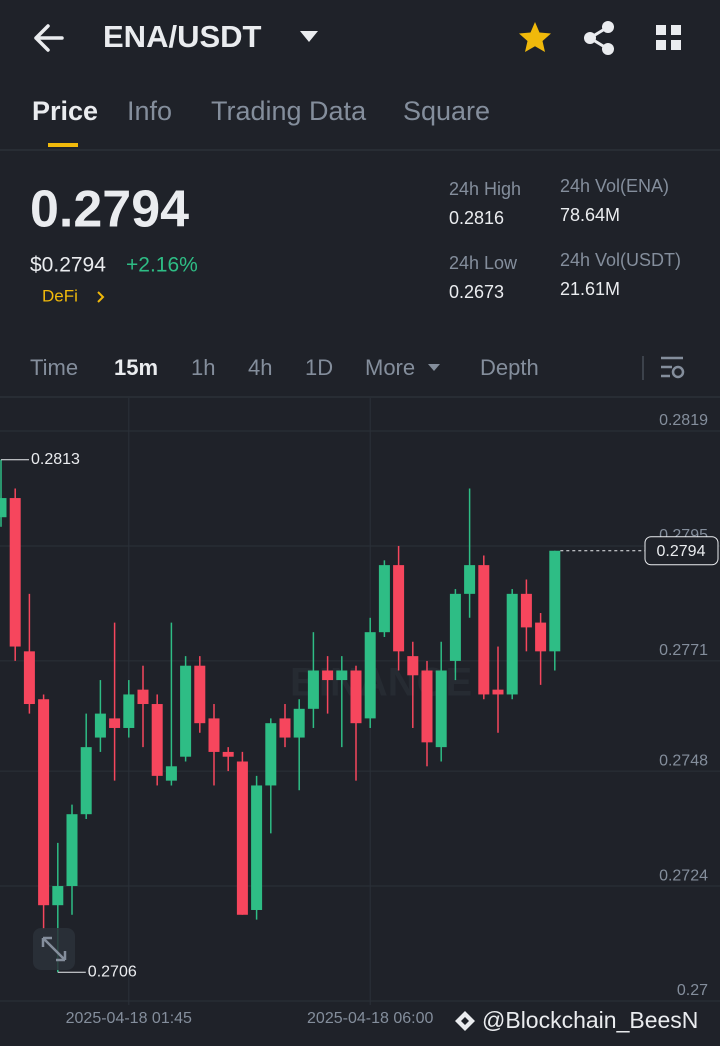 Image resolution: width=720 pixels, height=1046 pixels. Describe the element at coordinates (590, 289) in the screenshot. I see `stat-value: 21.61M` at that location.